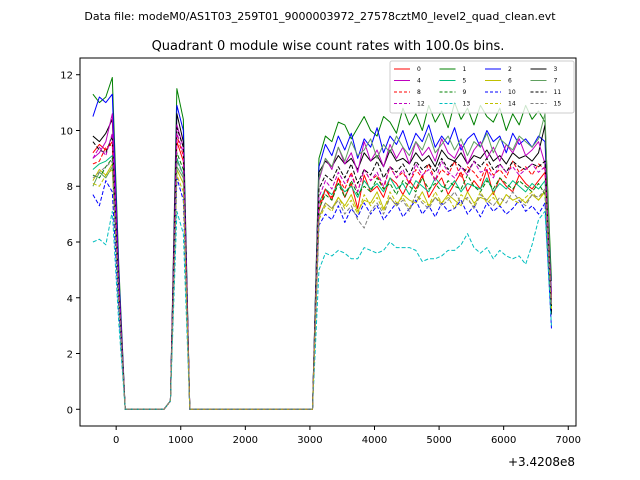  Describe the element at coordinates (465, 92) in the screenshot. I see `legend-label-9: 9` at that location.